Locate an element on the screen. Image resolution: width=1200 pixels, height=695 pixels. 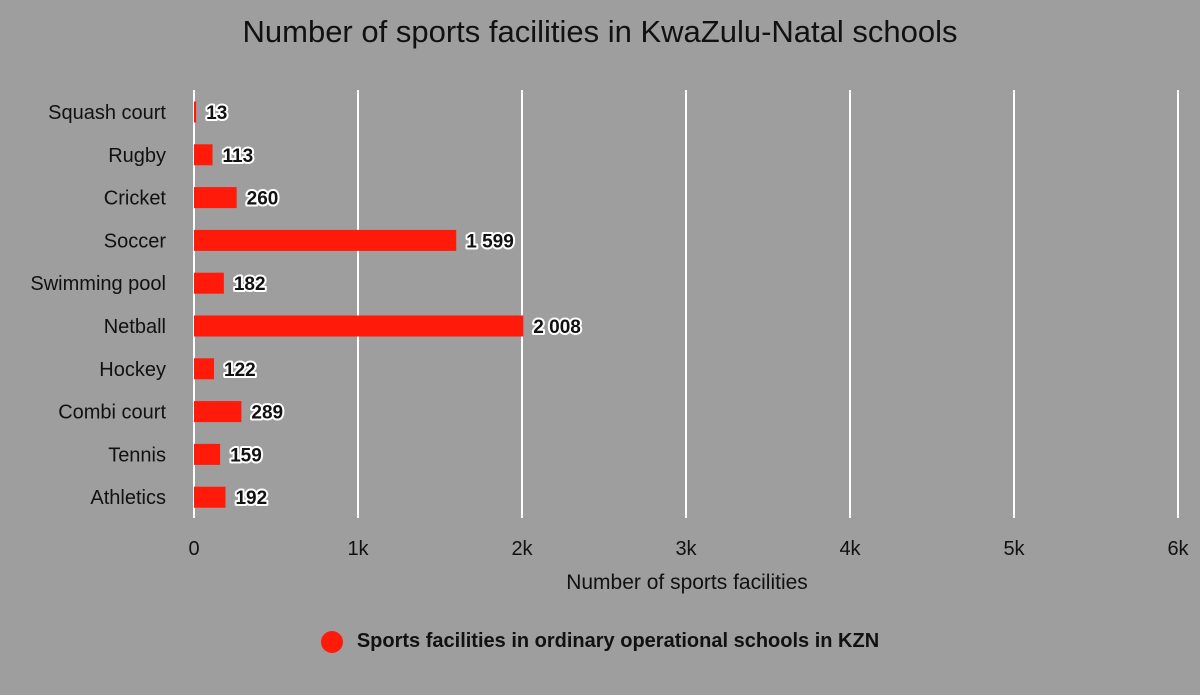
data-label: 1 599 is located at coordinates (490, 241).